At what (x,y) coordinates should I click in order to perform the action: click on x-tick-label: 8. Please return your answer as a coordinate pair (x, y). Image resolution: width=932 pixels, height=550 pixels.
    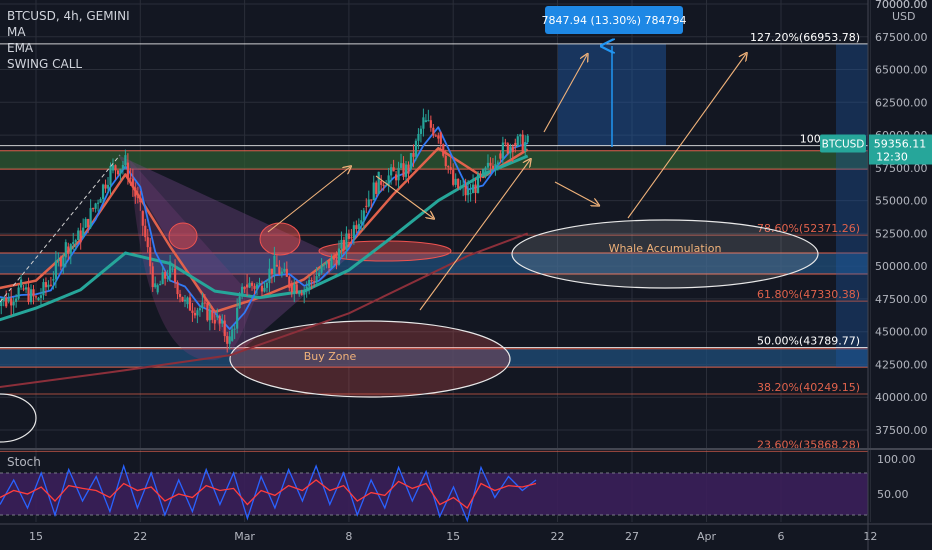
    Looking at the image, I should click on (348, 536).